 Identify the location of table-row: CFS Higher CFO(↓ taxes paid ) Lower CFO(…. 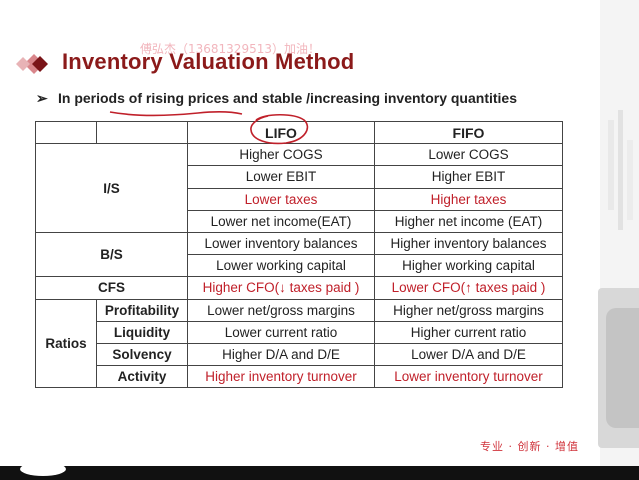
(299, 288).